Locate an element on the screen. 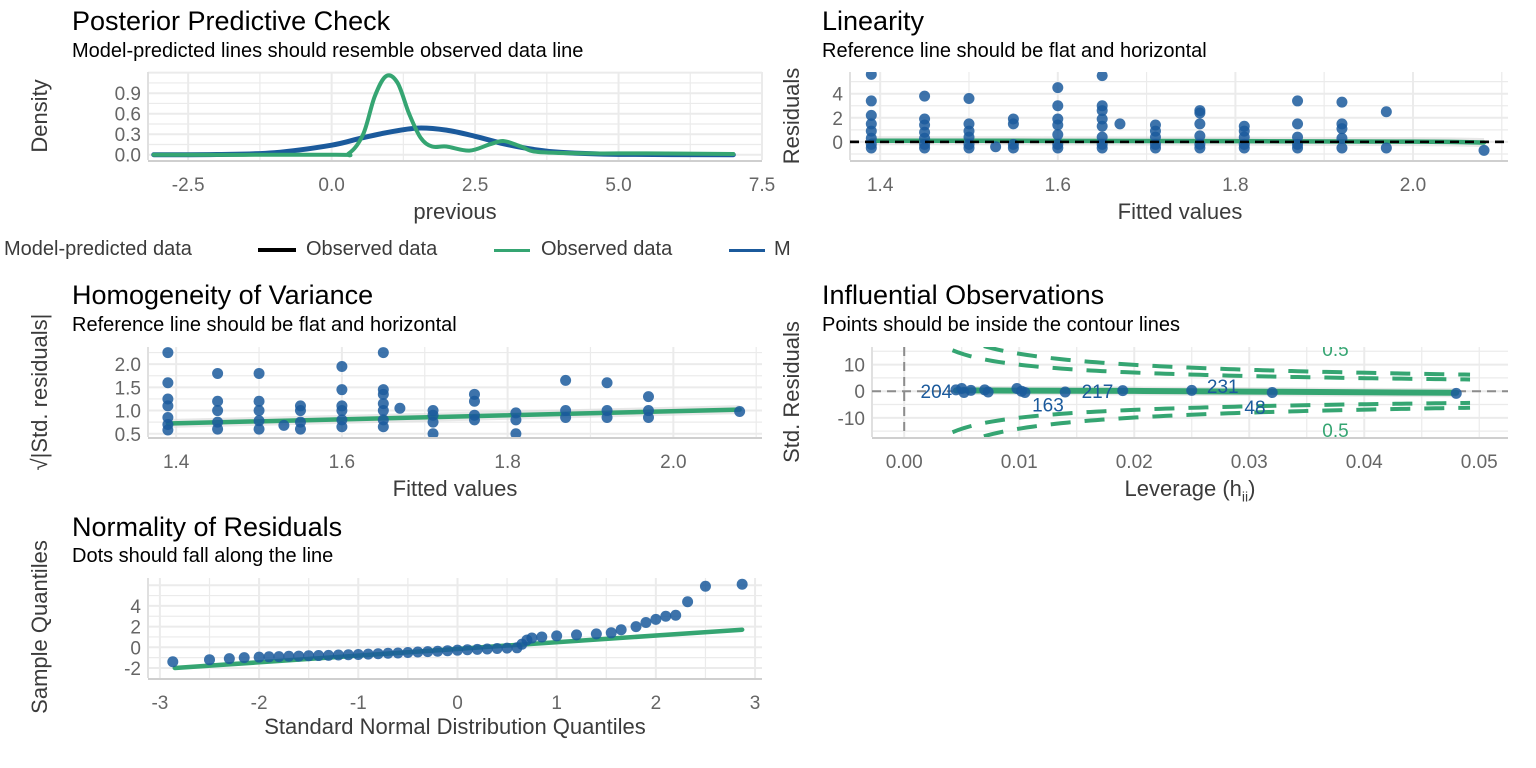 Image resolution: width=1536 pixels, height=768 pixels. linearity-title: Linearity is located at coordinates (873, 21).